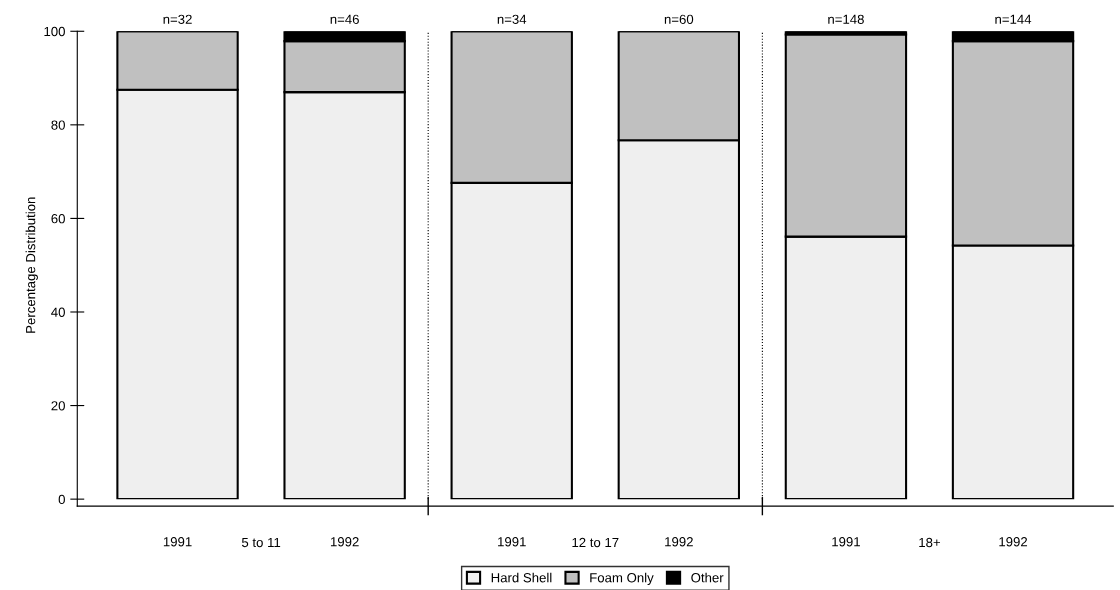  I want to click on y-axis-title: Percentage Distribution, so click(31, 265).